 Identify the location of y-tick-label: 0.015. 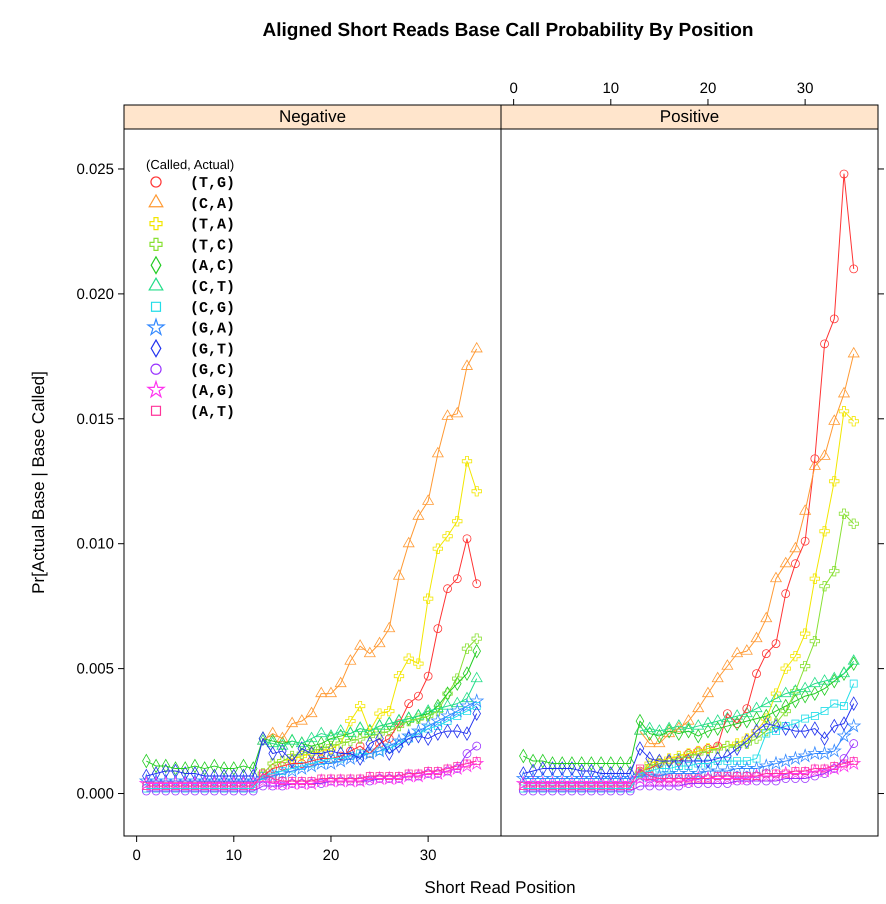
(95, 419).